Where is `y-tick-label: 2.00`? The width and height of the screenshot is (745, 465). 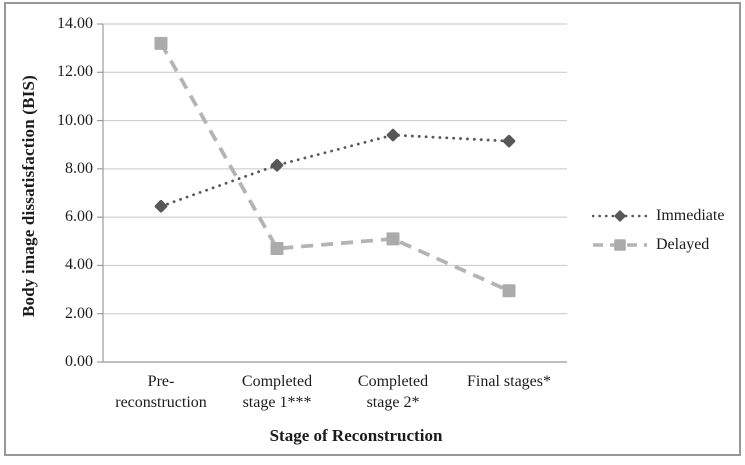 y-tick-label: 2.00 is located at coordinates (79, 313).